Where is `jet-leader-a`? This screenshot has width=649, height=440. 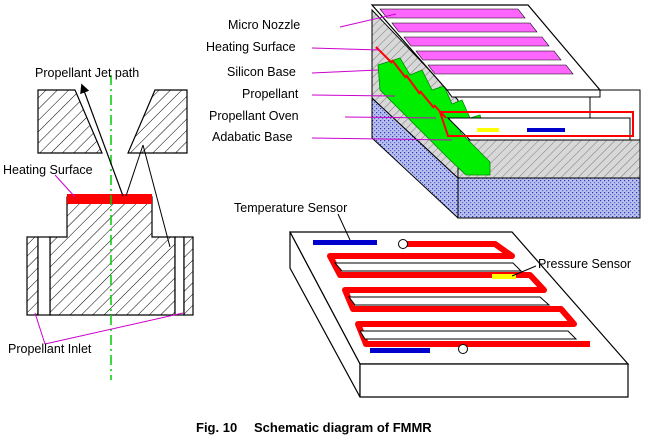
jet-leader-a is located at coordinates (134, 170).